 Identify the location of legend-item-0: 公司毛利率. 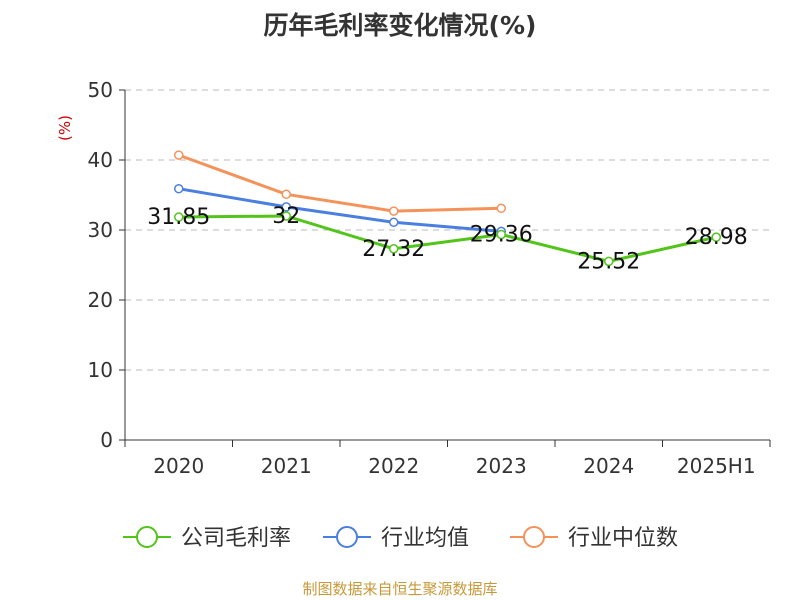
(207, 538).